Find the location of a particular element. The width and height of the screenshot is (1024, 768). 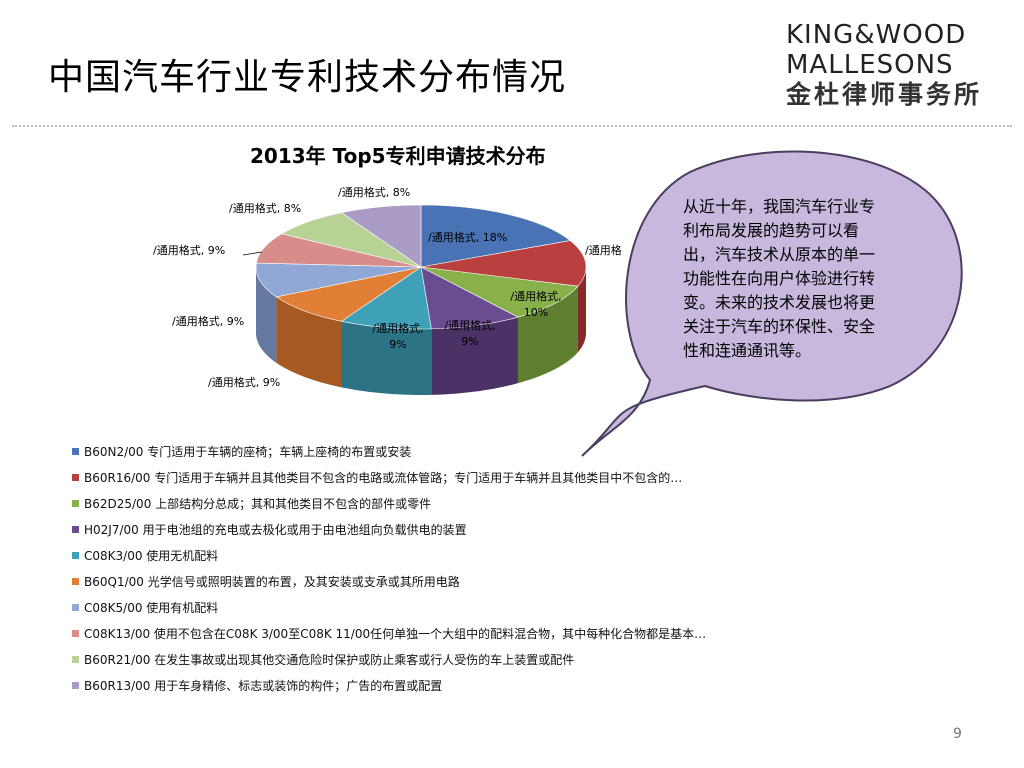

pie-data-label-8: /通用格式, 9% is located at coordinates (189, 250).